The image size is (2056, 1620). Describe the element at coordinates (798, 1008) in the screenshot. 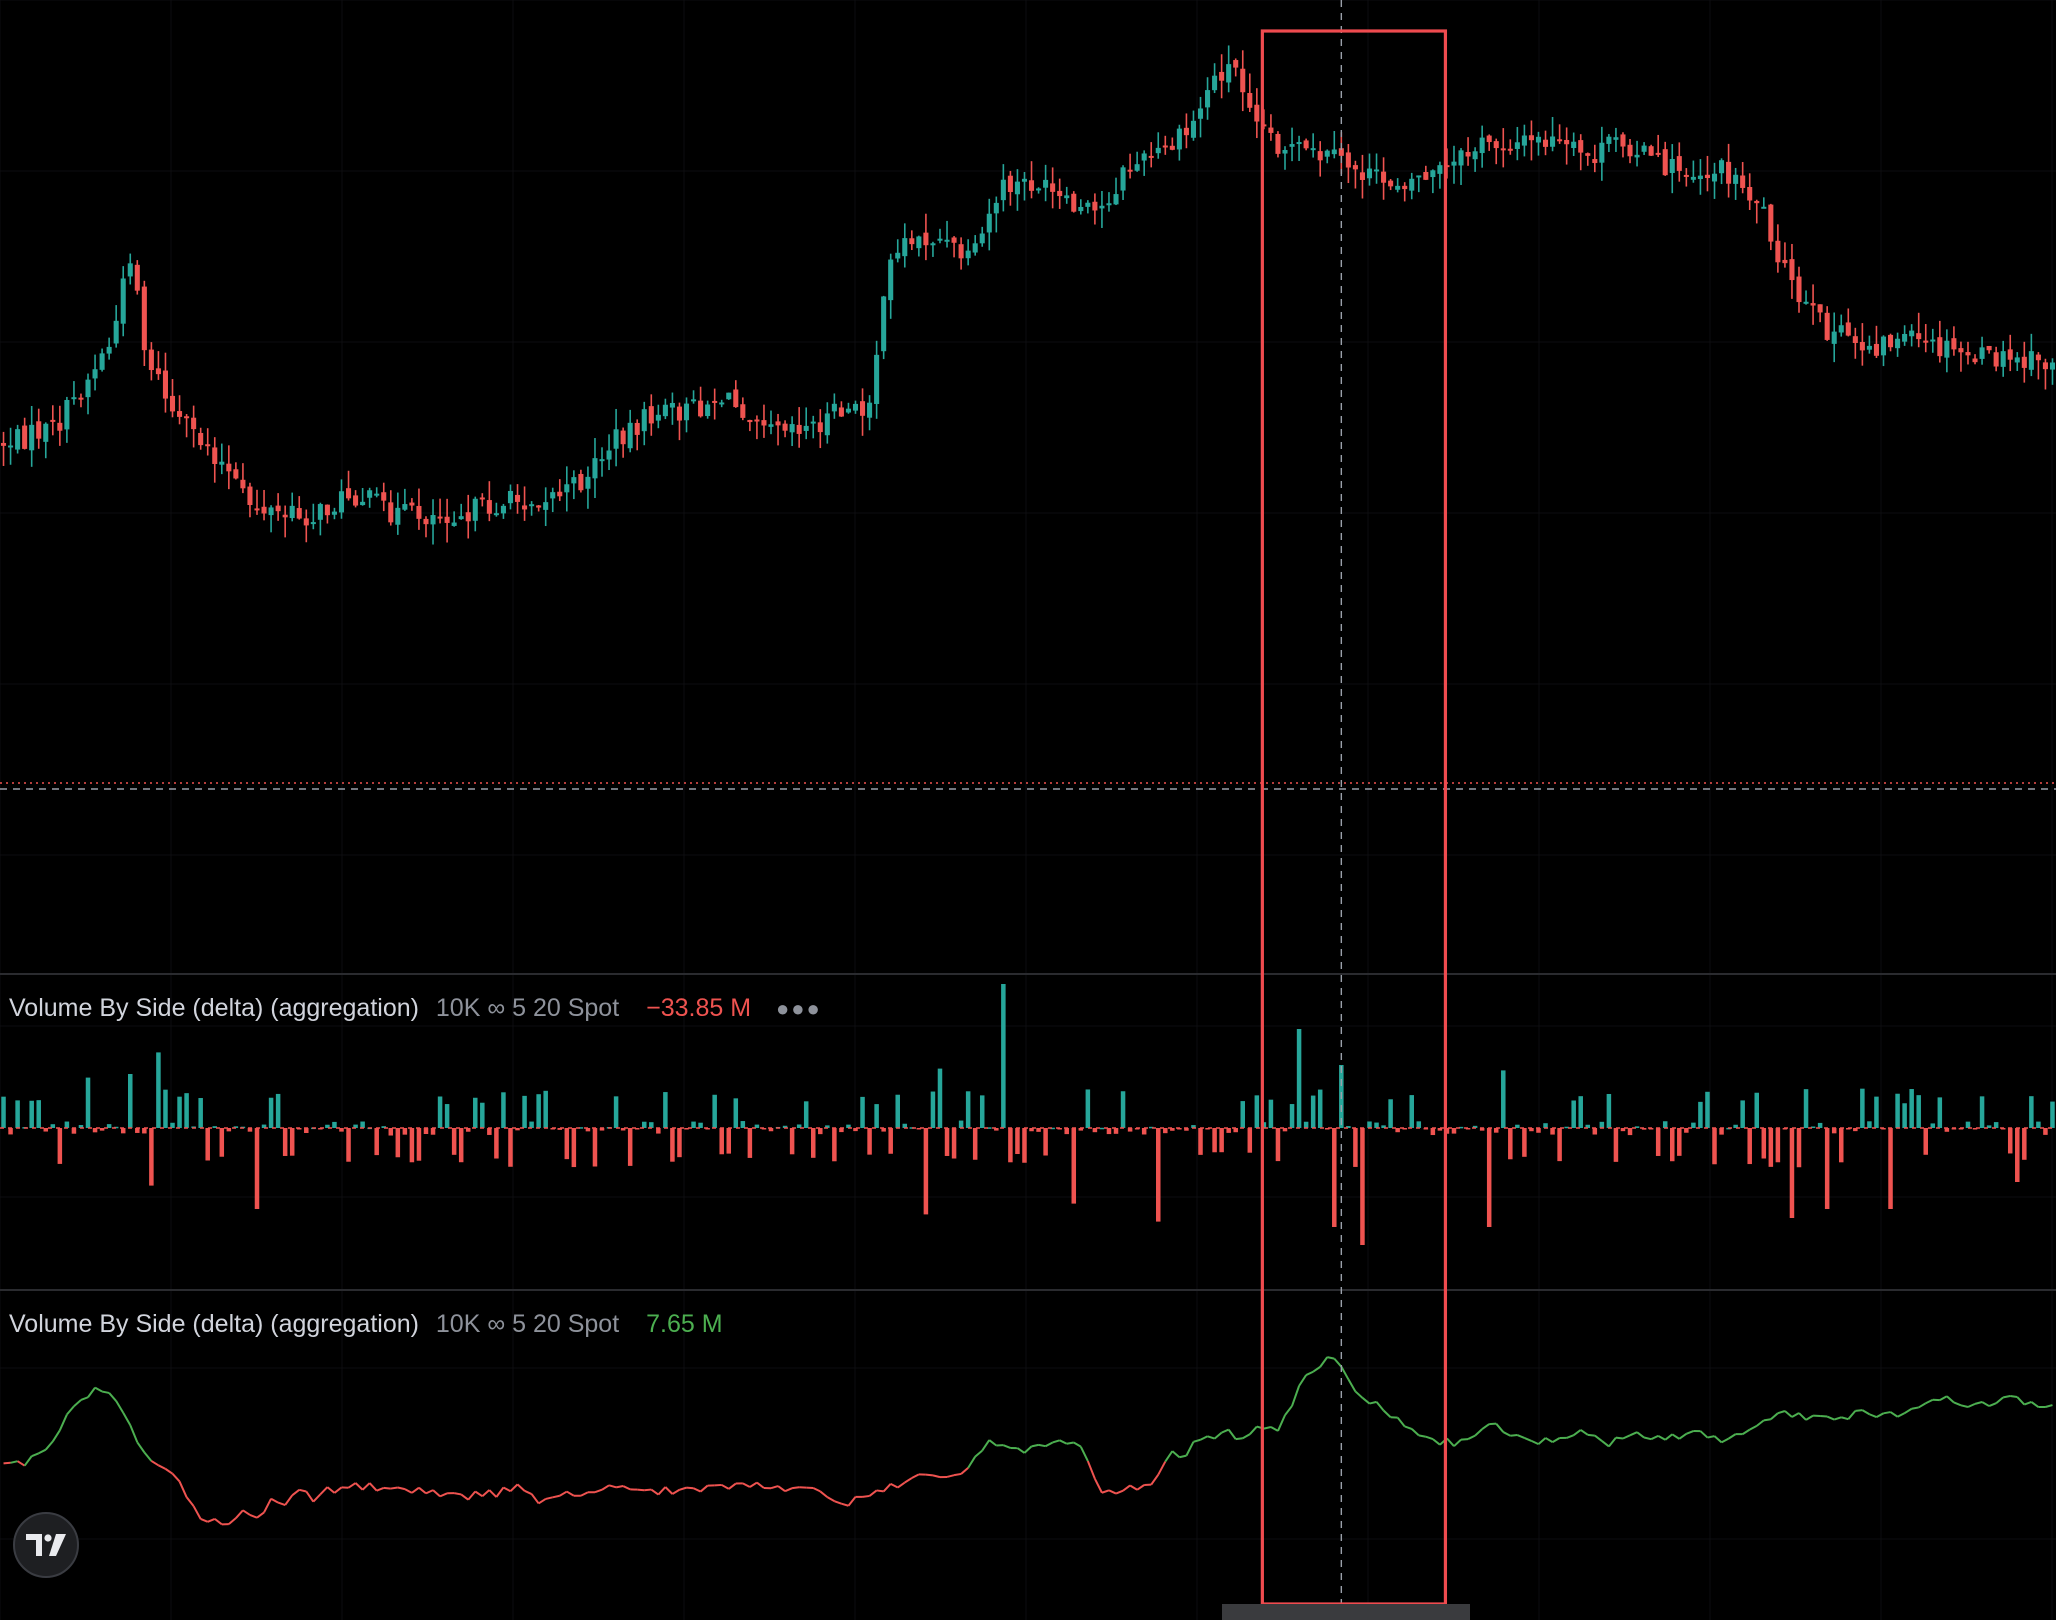

I see `more-options-icon: ●●●` at that location.